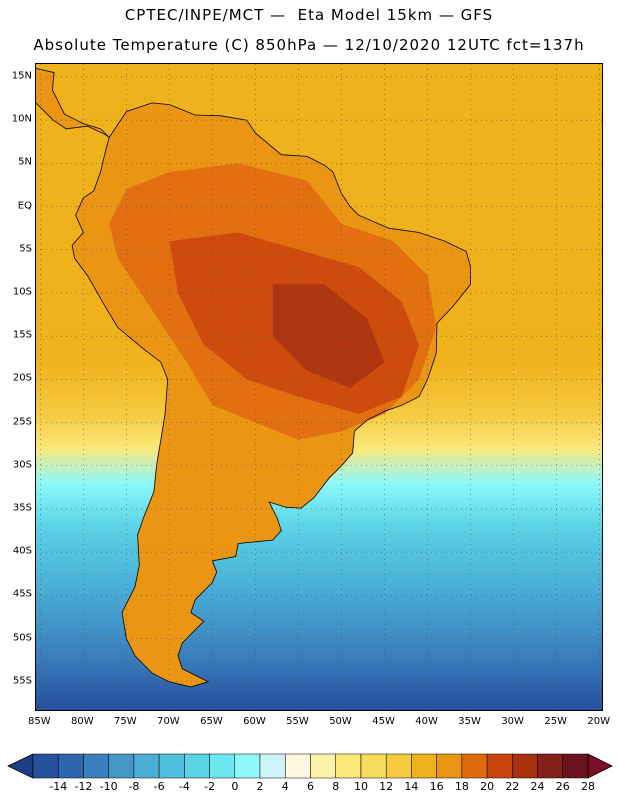 This screenshot has height=800, width=618. Describe the element at coordinates (39, 721) in the screenshot. I see `longitude-tick-label: 85W` at that location.